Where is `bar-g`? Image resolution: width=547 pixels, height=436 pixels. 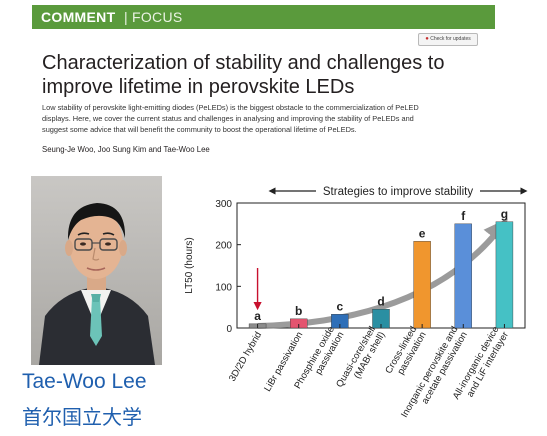
bar-g is located at coordinates (504, 275).